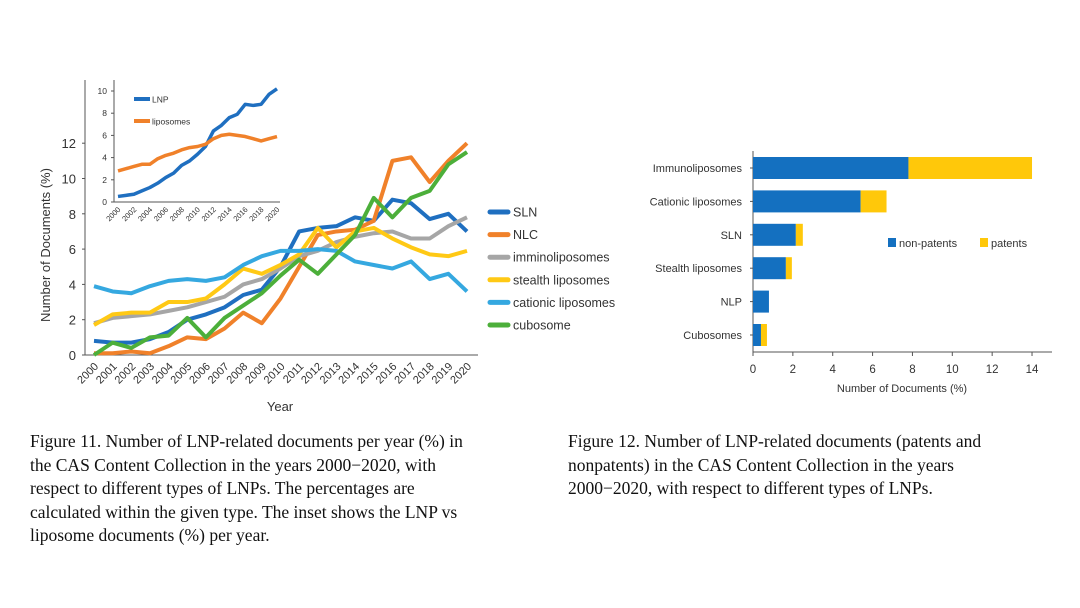 The width and height of the screenshot is (1080, 608). I want to click on inset-y-tick-label: 0, so click(104, 202).